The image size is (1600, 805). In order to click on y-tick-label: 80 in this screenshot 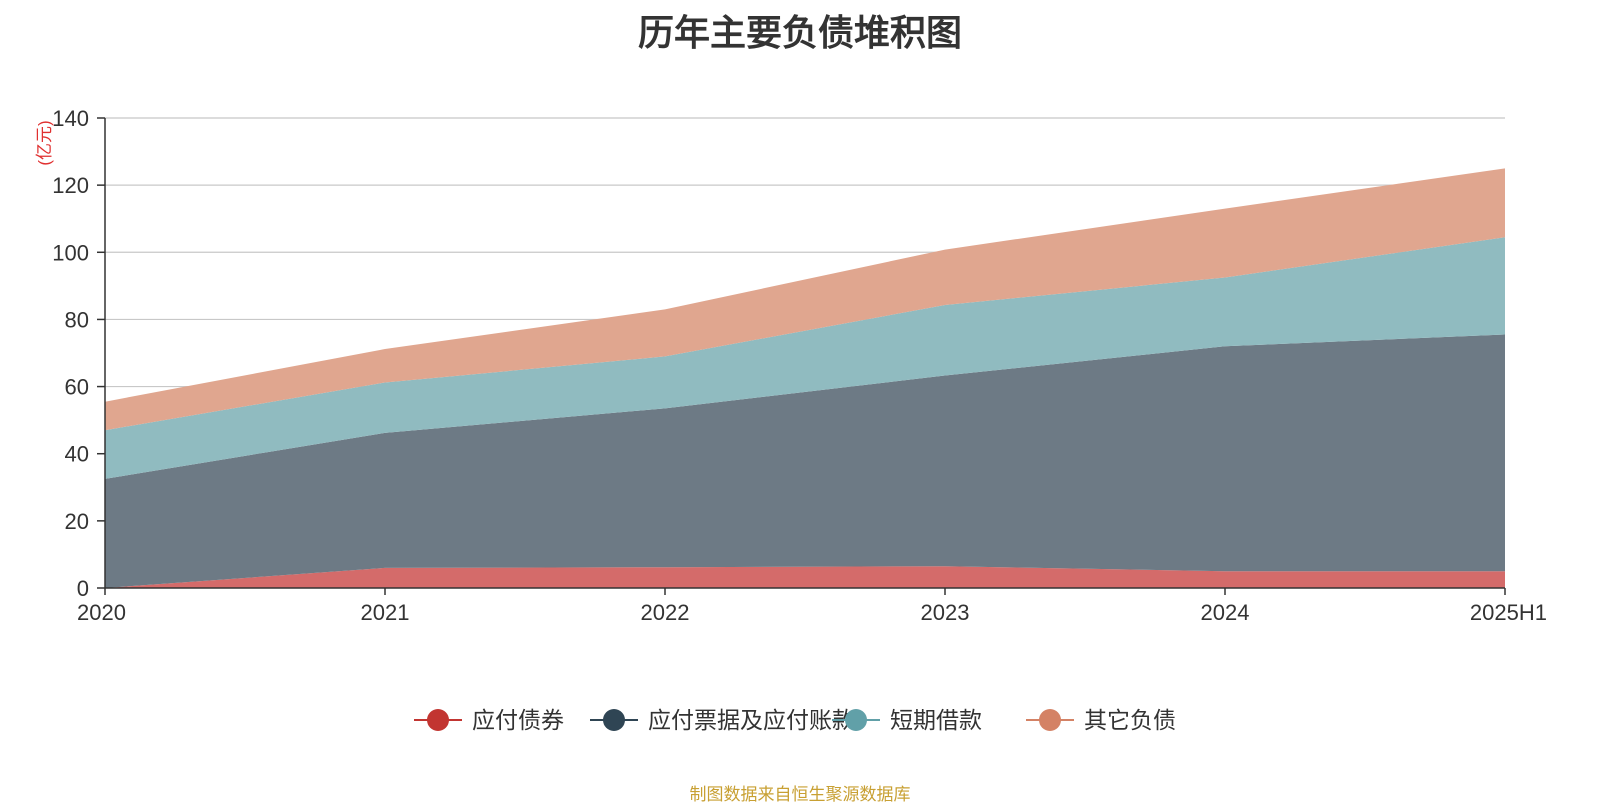, I will do `click(77, 319)`.